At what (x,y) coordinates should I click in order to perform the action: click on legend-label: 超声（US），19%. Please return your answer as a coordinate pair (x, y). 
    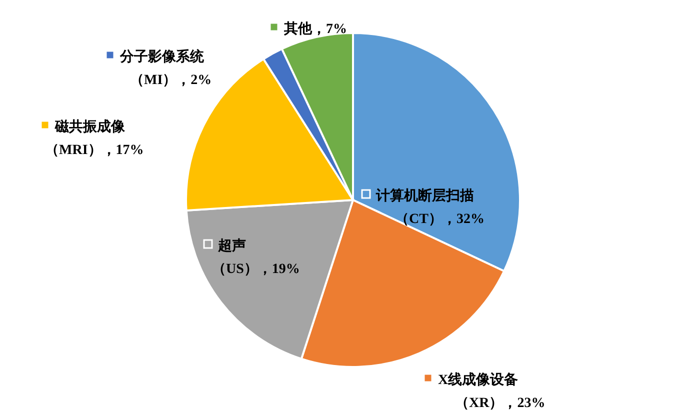
    Looking at the image, I should click on (256, 257).